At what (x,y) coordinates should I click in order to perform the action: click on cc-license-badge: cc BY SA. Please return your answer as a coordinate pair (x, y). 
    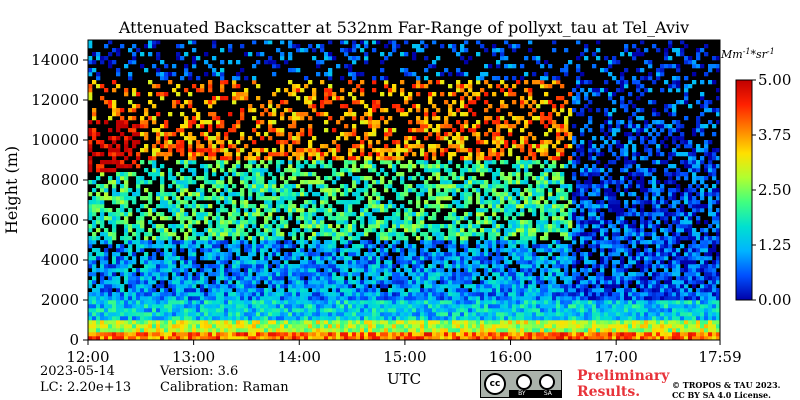
    Looking at the image, I should click on (521, 384).